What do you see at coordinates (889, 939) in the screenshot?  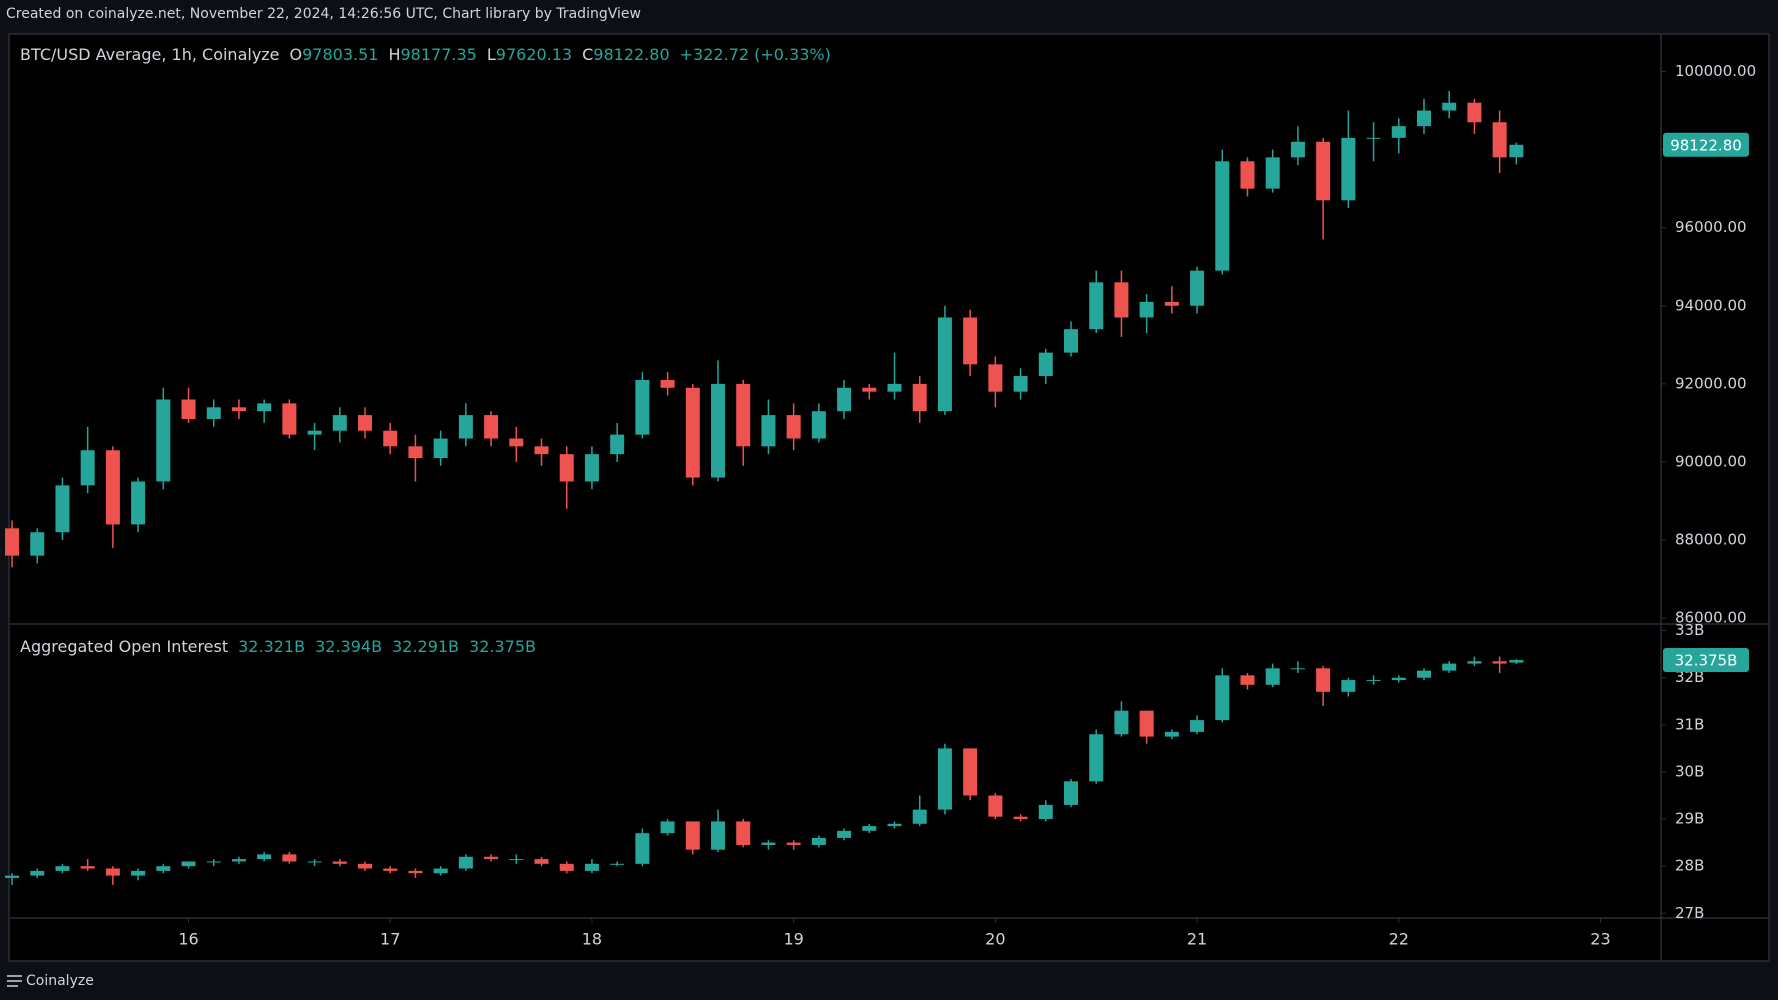 I see `time-axis` at bounding box center [889, 939].